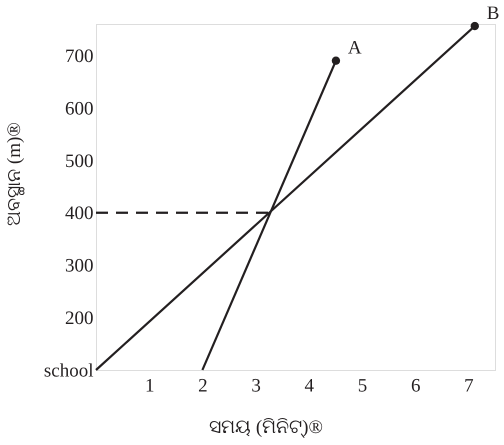 The height and width of the screenshot is (445, 504). I want to click on x-tick-label: 3, so click(256, 386).